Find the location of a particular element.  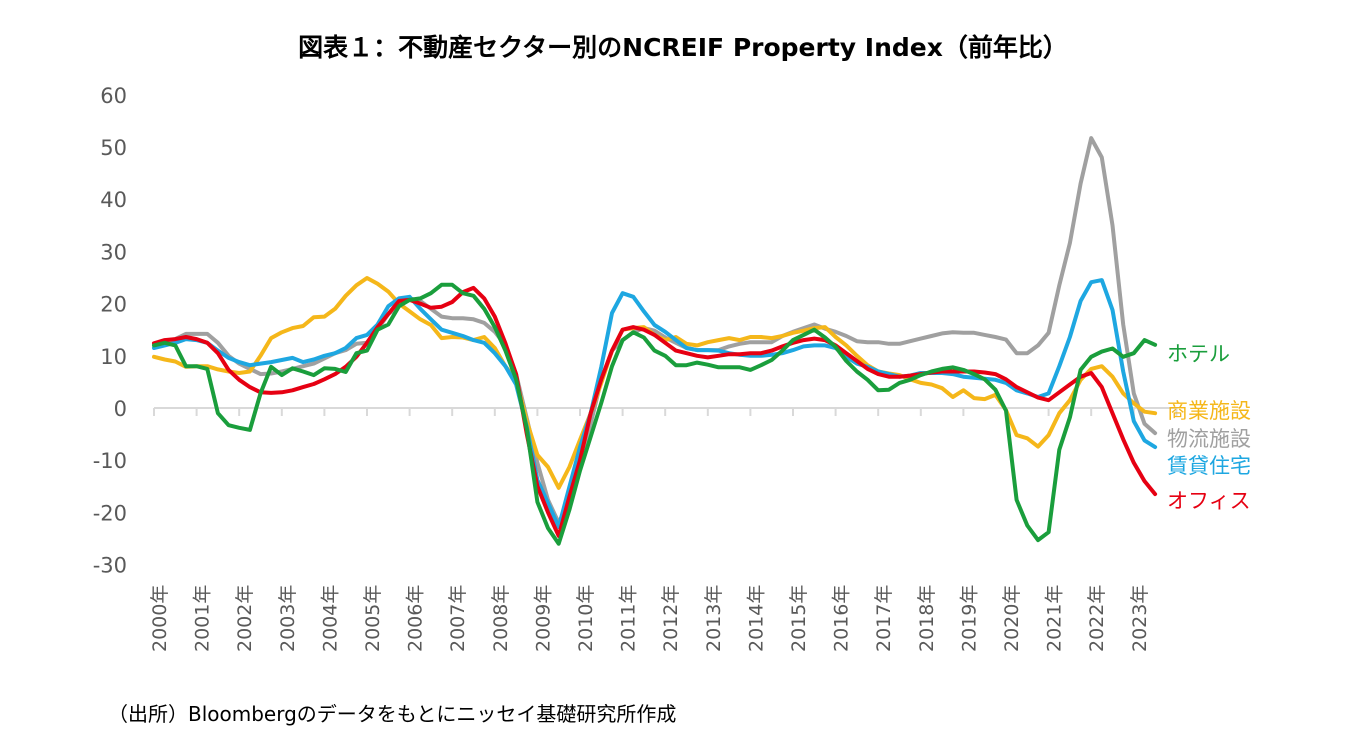

x-tick-label: 2021年 is located at coordinates (1055, 618).